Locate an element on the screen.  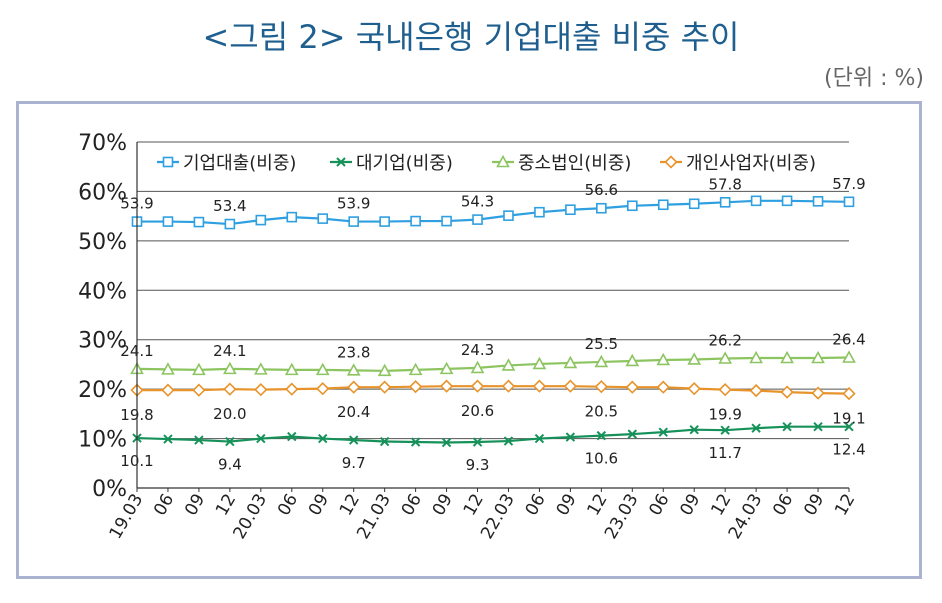
y-tick-label: 20% is located at coordinates (102, 390).